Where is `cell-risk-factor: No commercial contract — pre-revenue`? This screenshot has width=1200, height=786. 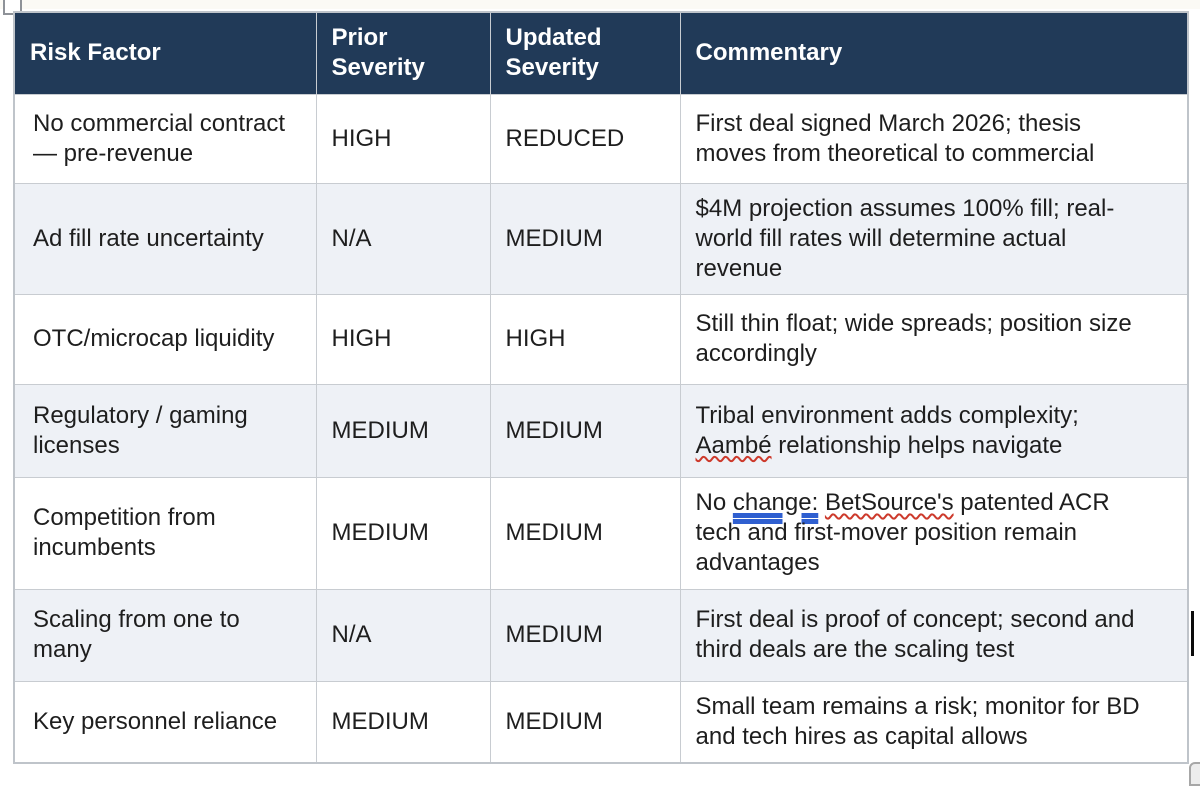 cell-risk-factor: No commercial contract — pre-revenue is located at coordinates (165, 138).